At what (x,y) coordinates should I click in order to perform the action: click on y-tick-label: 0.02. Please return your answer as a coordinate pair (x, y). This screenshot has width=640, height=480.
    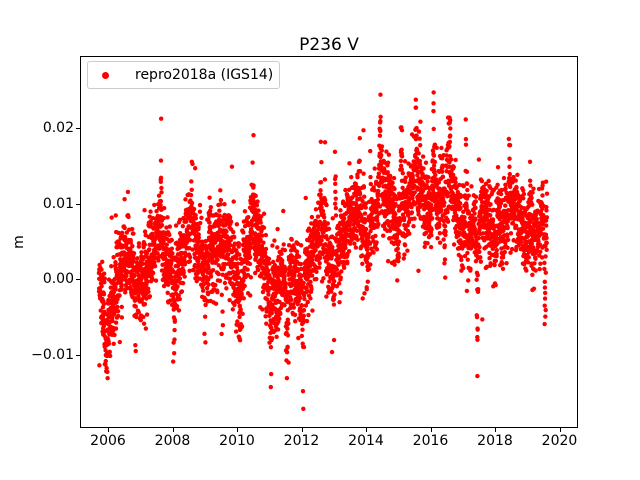
    Looking at the image, I should click on (58, 128).